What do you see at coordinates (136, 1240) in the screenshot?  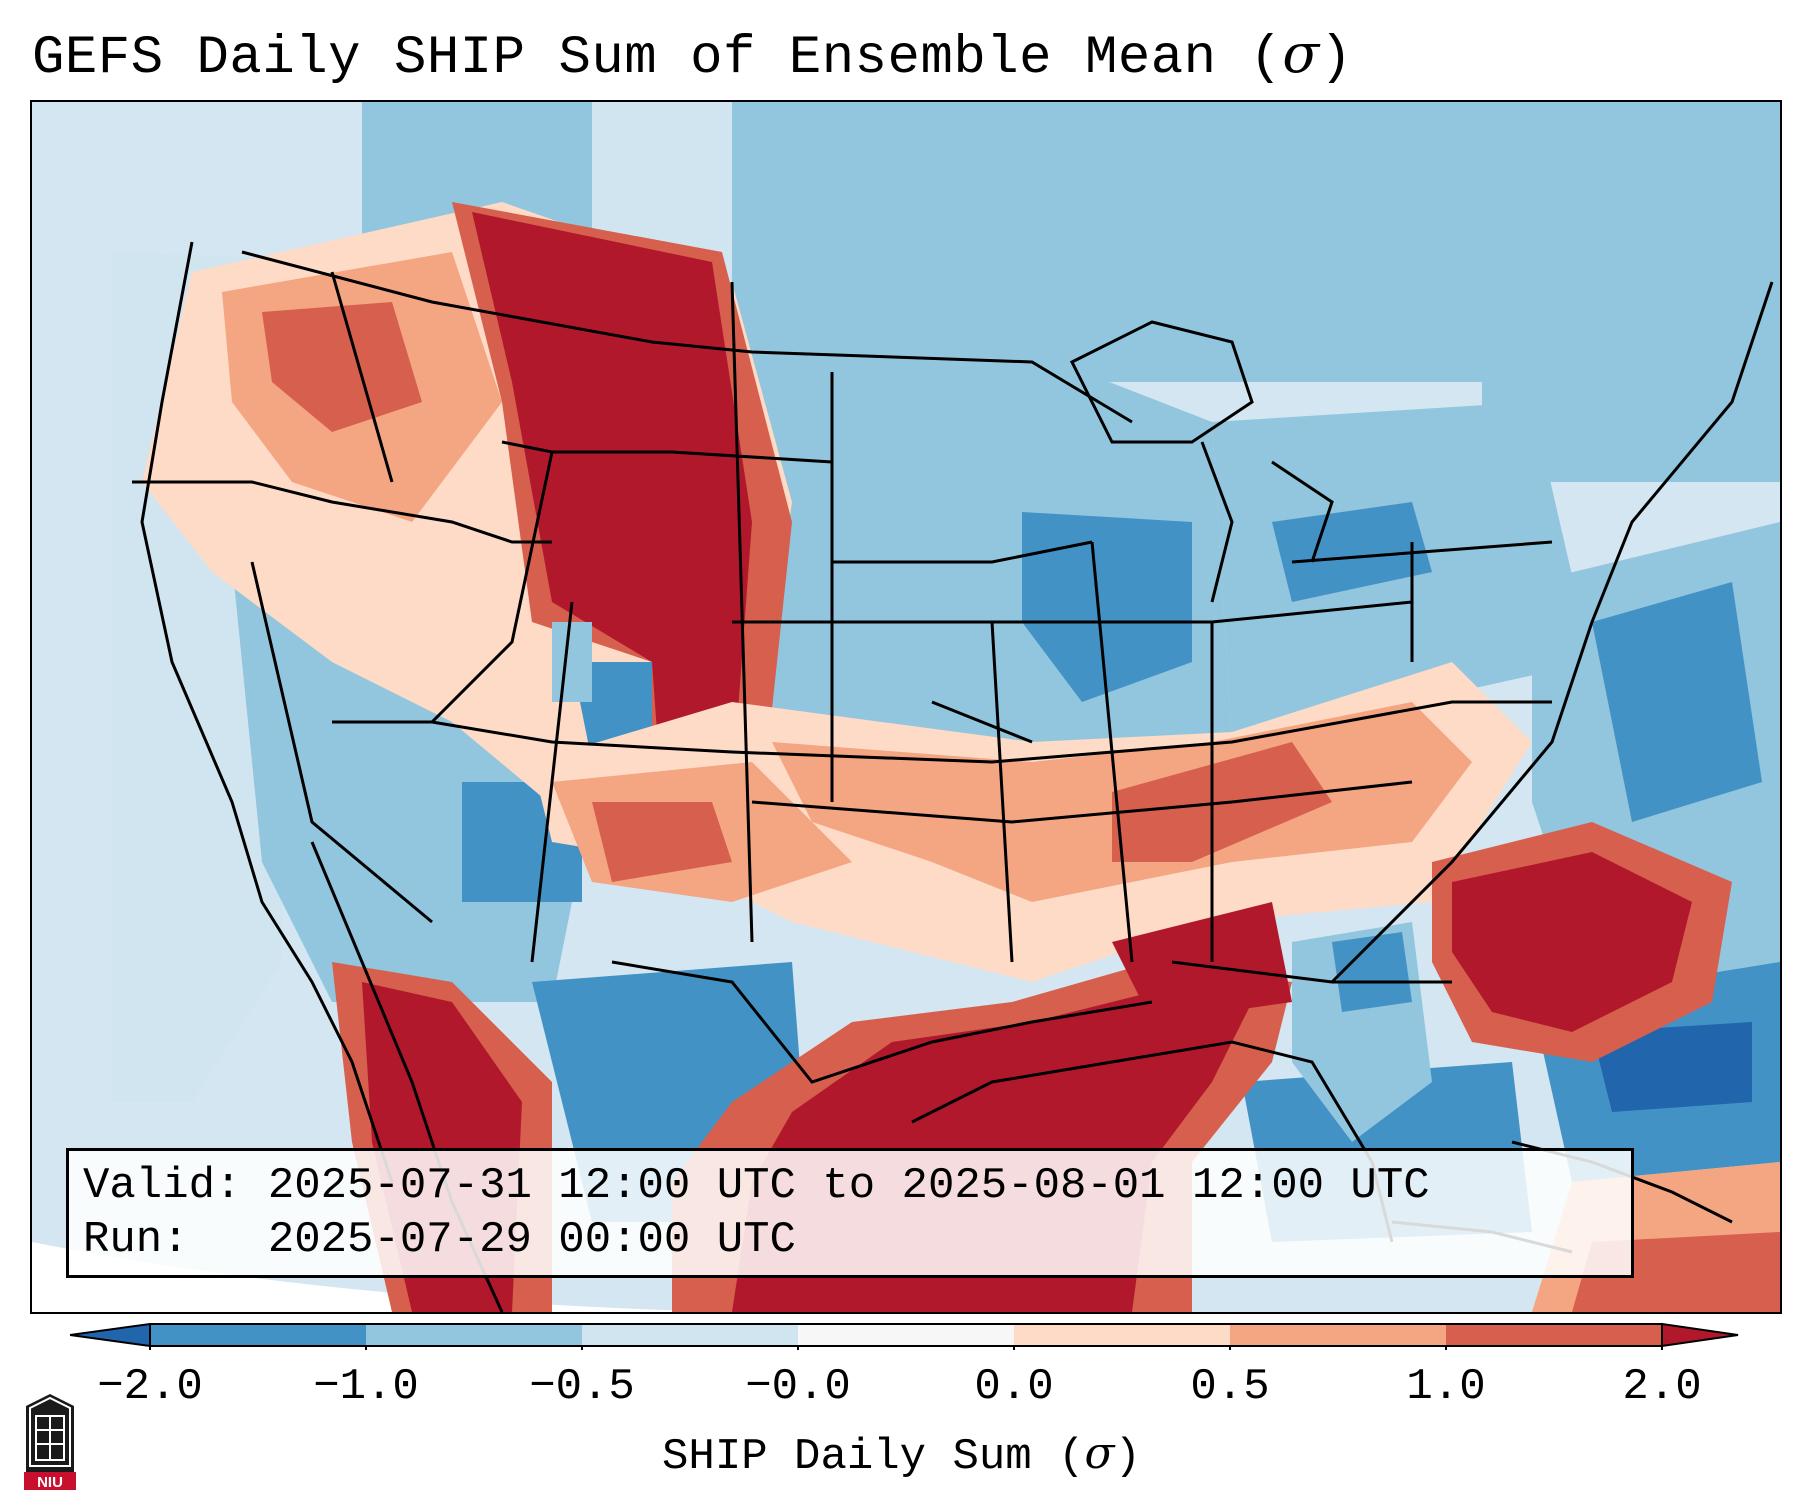 I see `run-label: Run:` at bounding box center [136, 1240].